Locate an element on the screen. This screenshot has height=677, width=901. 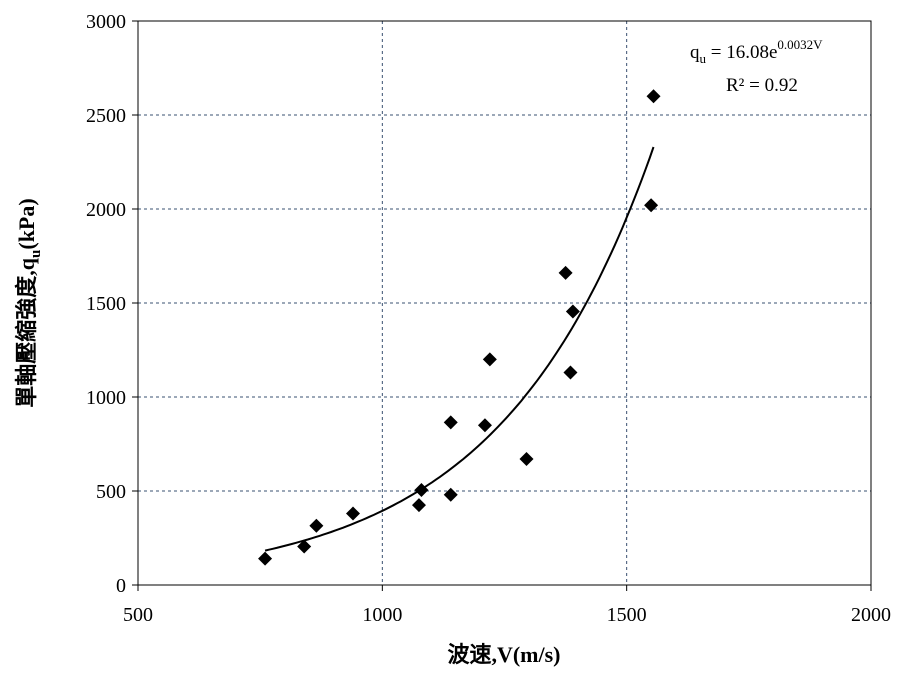
trendline-equation: qu = 16.08e0.0032V is located at coordinates (756, 51).